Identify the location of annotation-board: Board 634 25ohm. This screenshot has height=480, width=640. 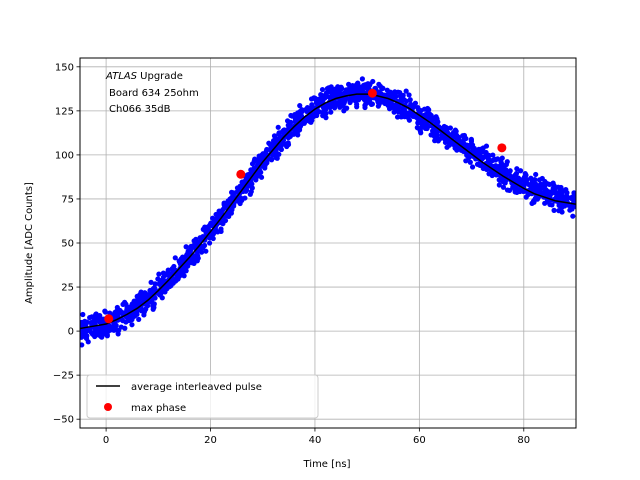
(154, 93).